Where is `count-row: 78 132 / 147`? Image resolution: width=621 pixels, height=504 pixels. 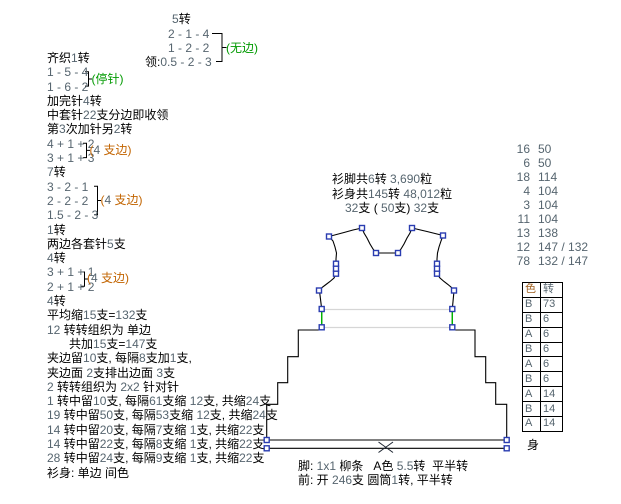
count-row: 78 132 / 147 is located at coordinates (546, 261).